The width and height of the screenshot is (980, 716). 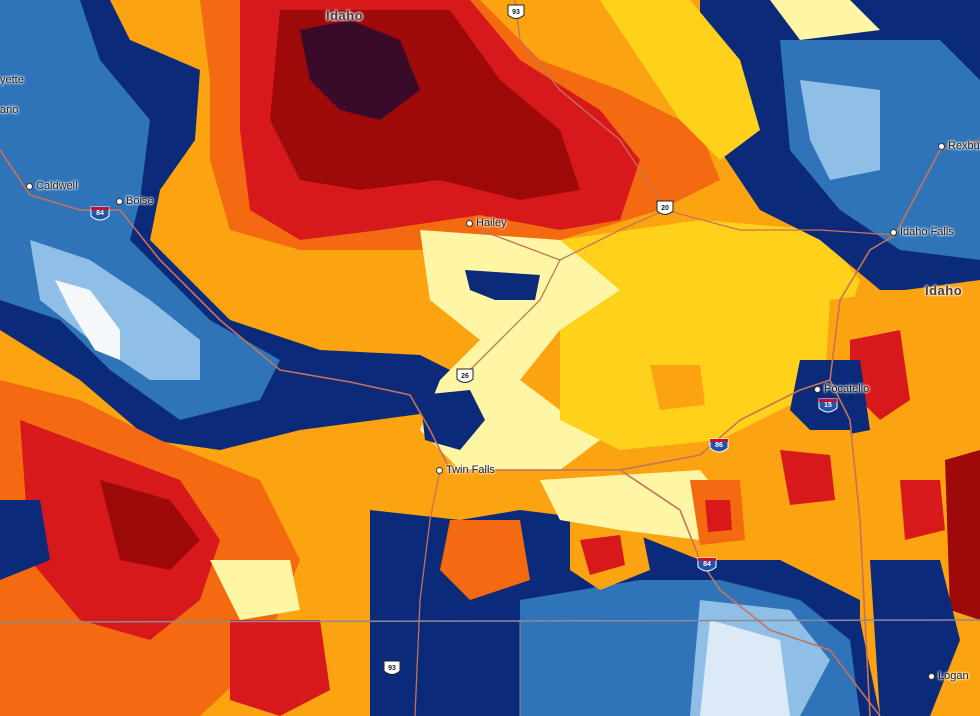 I want to click on west-white, so click(x=87, y=320).